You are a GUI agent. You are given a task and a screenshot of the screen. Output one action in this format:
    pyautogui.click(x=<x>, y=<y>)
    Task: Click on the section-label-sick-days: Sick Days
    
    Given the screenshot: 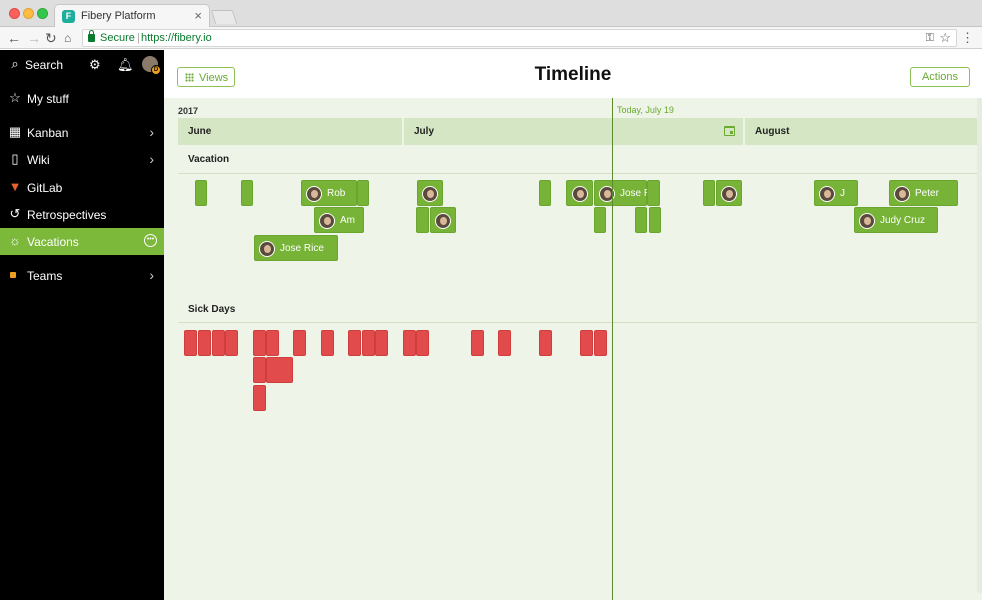 What is the action you would take?
    pyautogui.click(x=212, y=309)
    